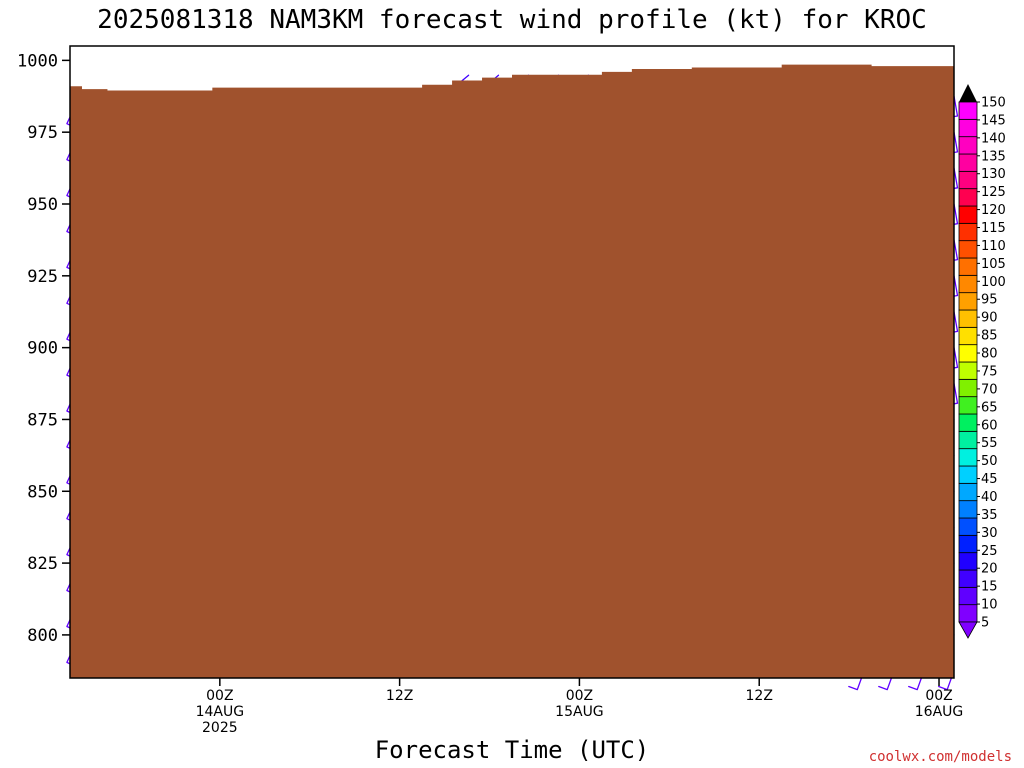 This screenshot has height=768, width=1024. Describe the element at coordinates (220, 728) in the screenshot. I see `x-tick-label: 2025` at that location.